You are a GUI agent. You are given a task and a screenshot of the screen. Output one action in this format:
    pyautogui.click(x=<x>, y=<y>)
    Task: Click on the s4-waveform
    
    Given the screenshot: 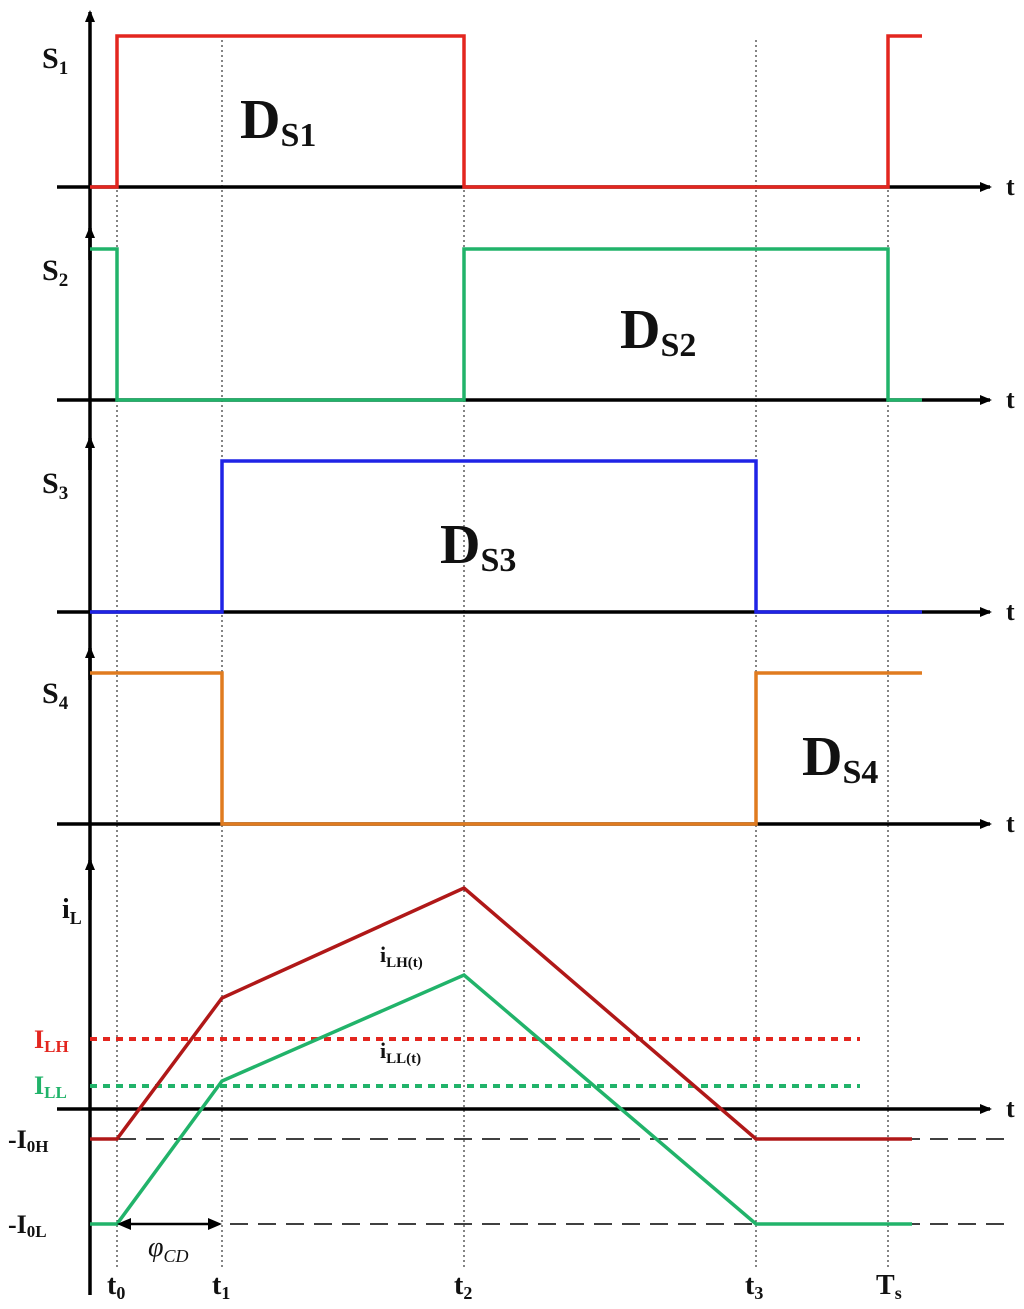 What is the action you would take?
    pyautogui.click(x=506, y=748)
    